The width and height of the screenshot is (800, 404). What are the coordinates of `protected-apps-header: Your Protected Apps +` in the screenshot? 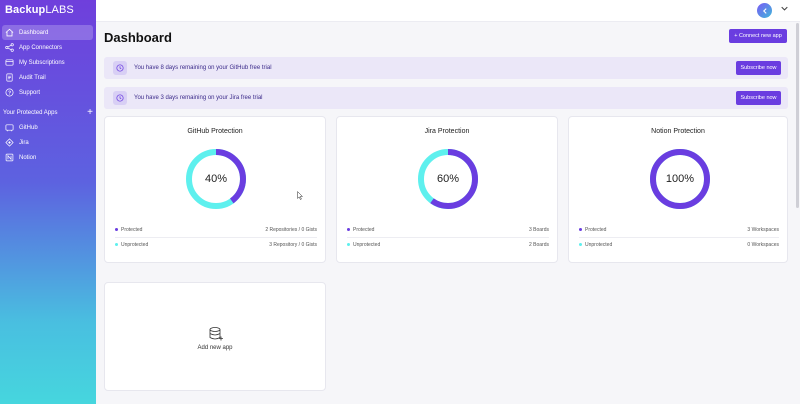 It's located at (48, 112).